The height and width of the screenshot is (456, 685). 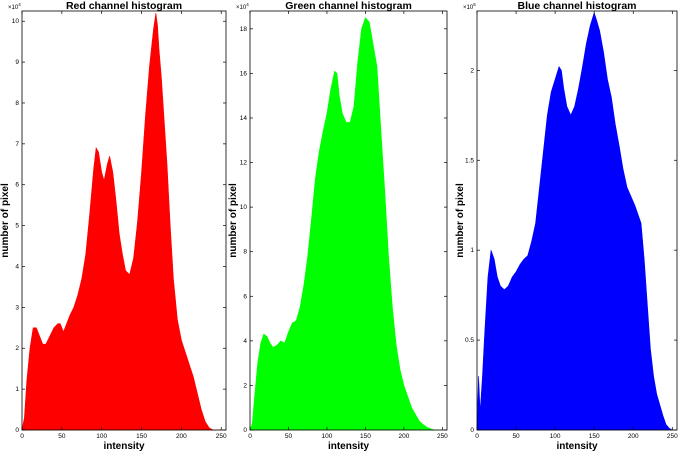 I want to click on y-tick-label: 3, so click(x=17, y=307).